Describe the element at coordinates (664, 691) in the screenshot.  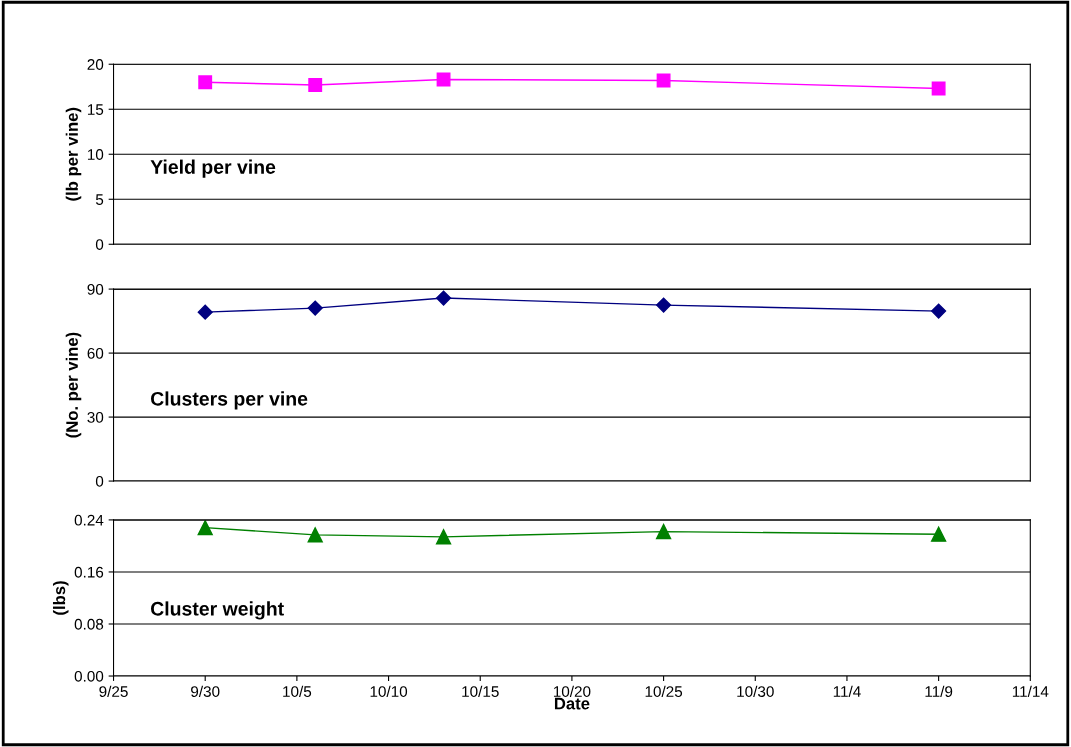
I see `x-tick-label: 10/25` at that location.